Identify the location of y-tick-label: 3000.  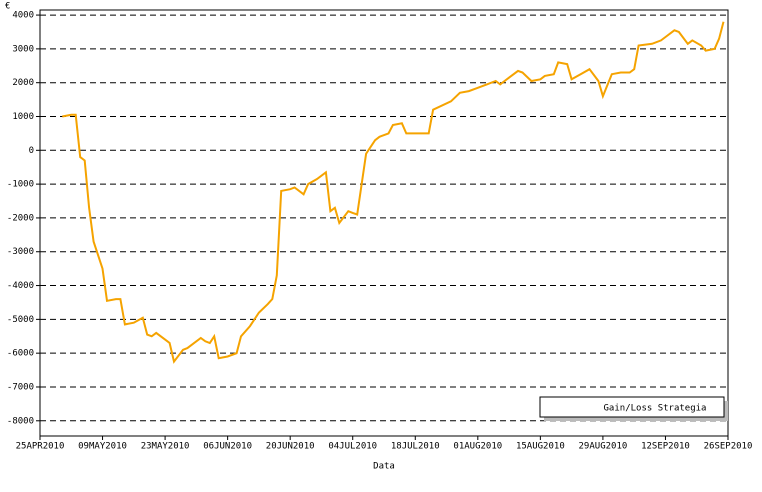
(23, 49).